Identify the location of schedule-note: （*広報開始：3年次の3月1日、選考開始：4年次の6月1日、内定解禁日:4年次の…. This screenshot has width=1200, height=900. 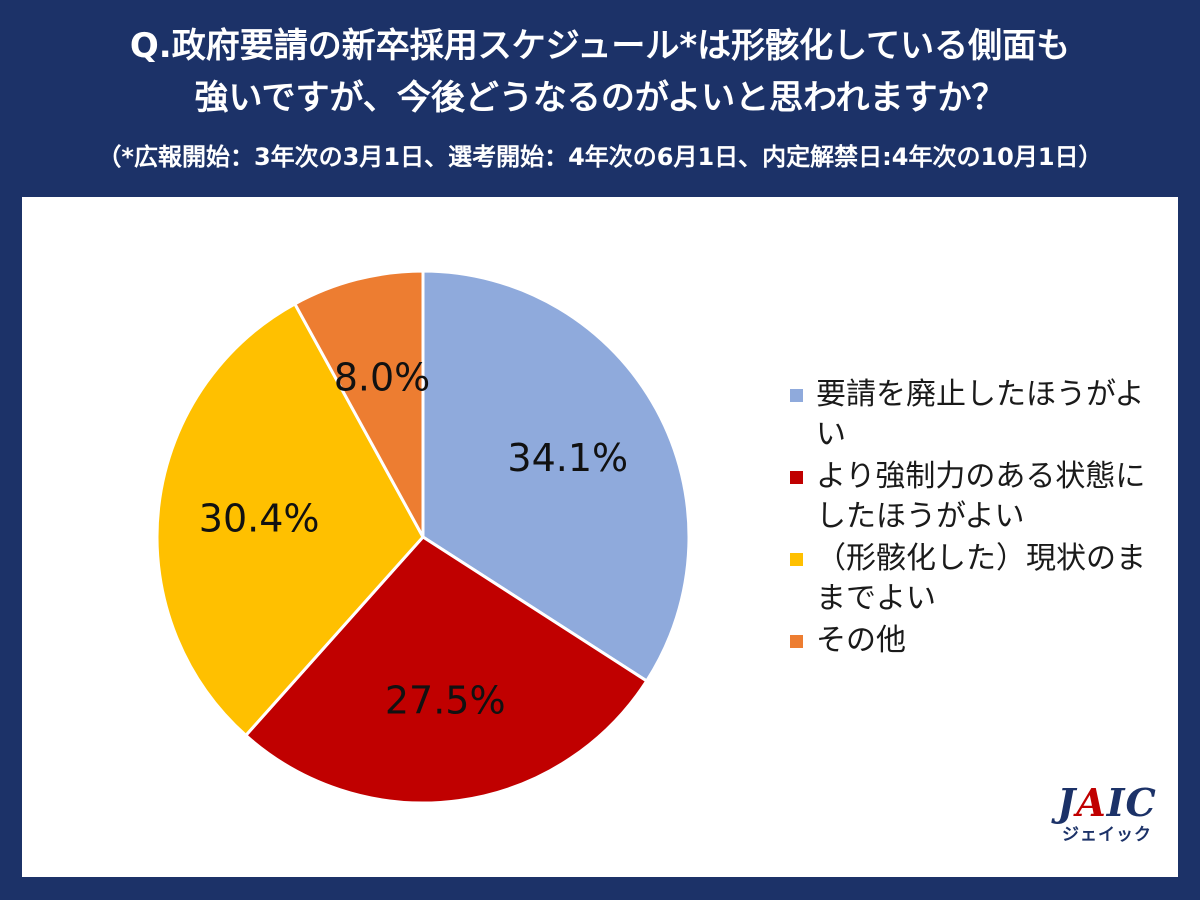
(600, 157).